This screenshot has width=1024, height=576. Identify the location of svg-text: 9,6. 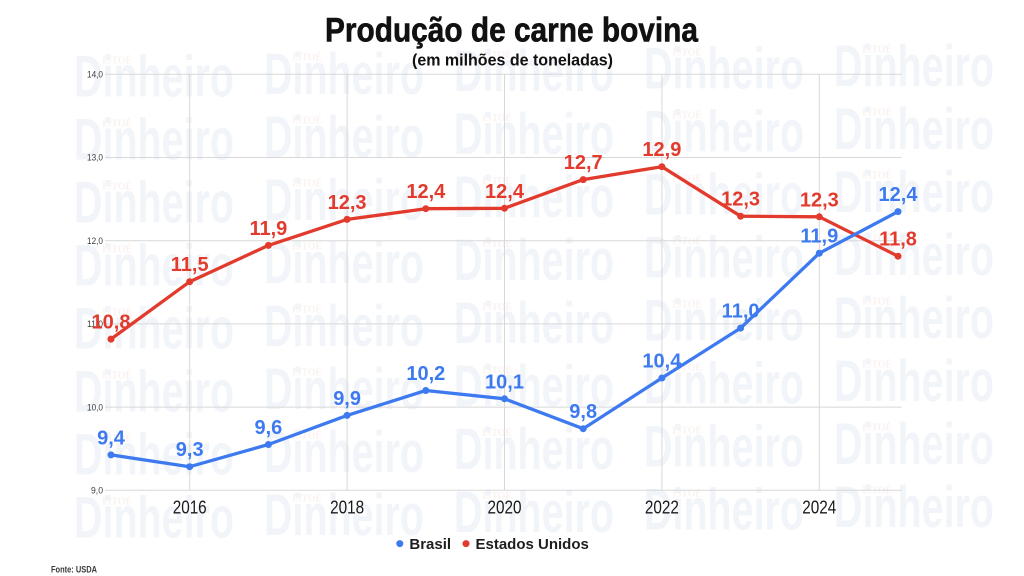
(268, 428).